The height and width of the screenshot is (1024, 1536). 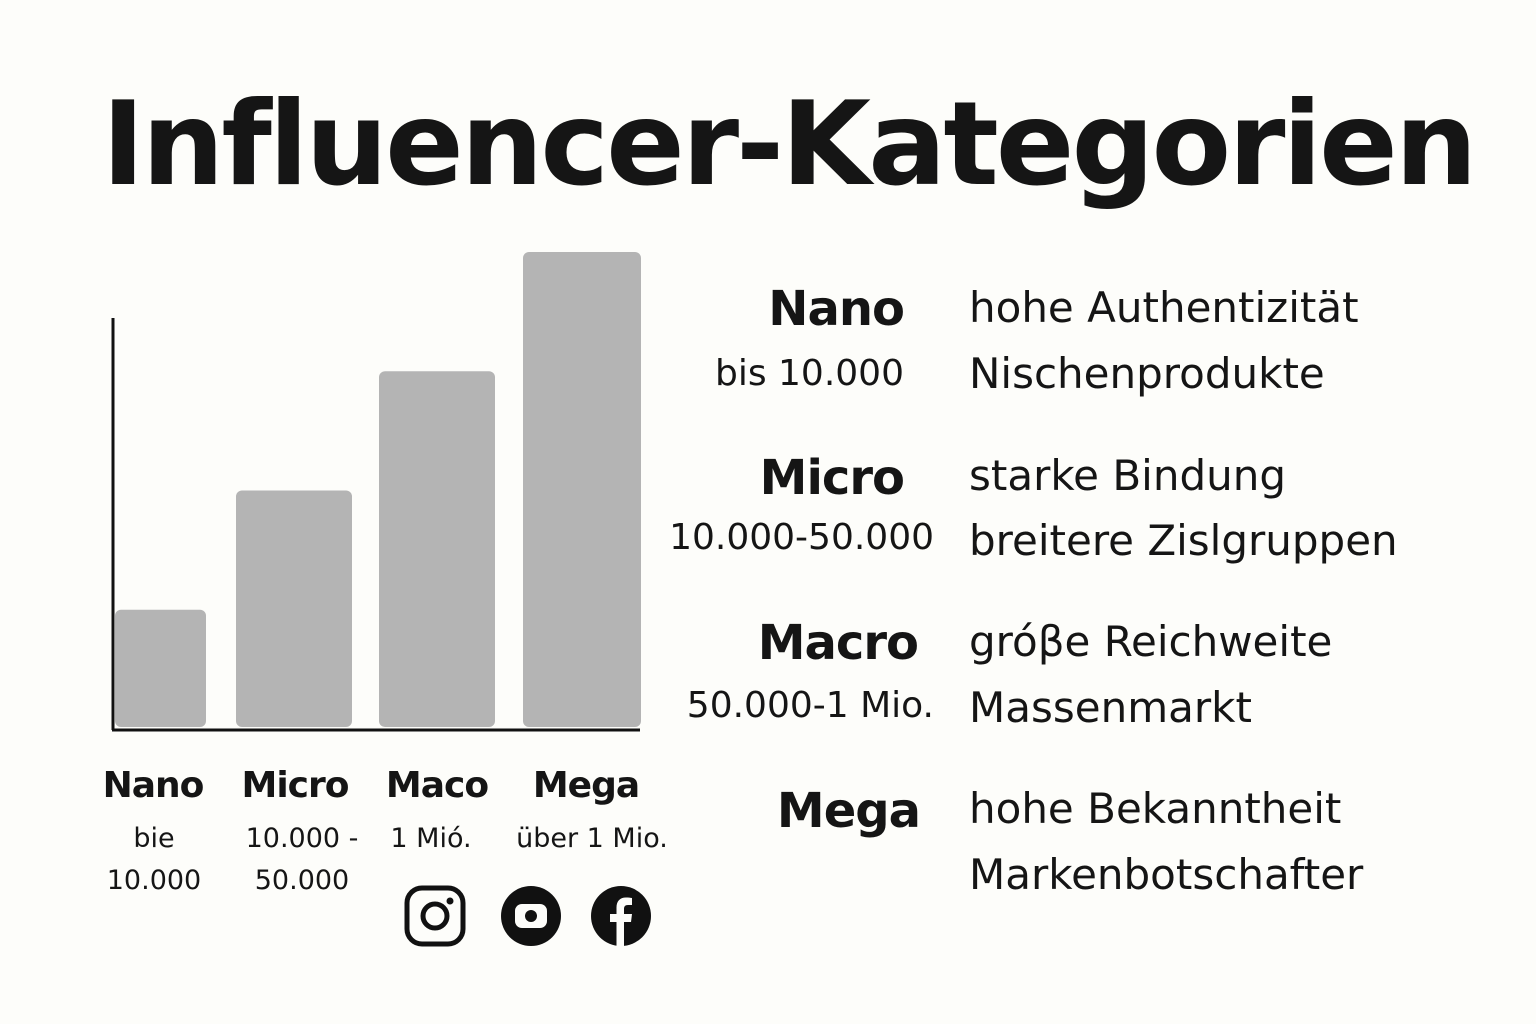 What do you see at coordinates (437, 785) in the screenshot?
I see `category-label-maco: Maco` at bounding box center [437, 785].